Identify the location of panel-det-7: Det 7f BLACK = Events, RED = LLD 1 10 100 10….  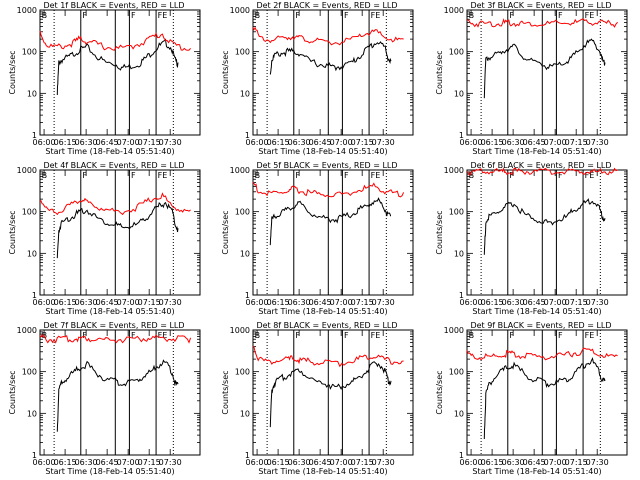
(104, 398).